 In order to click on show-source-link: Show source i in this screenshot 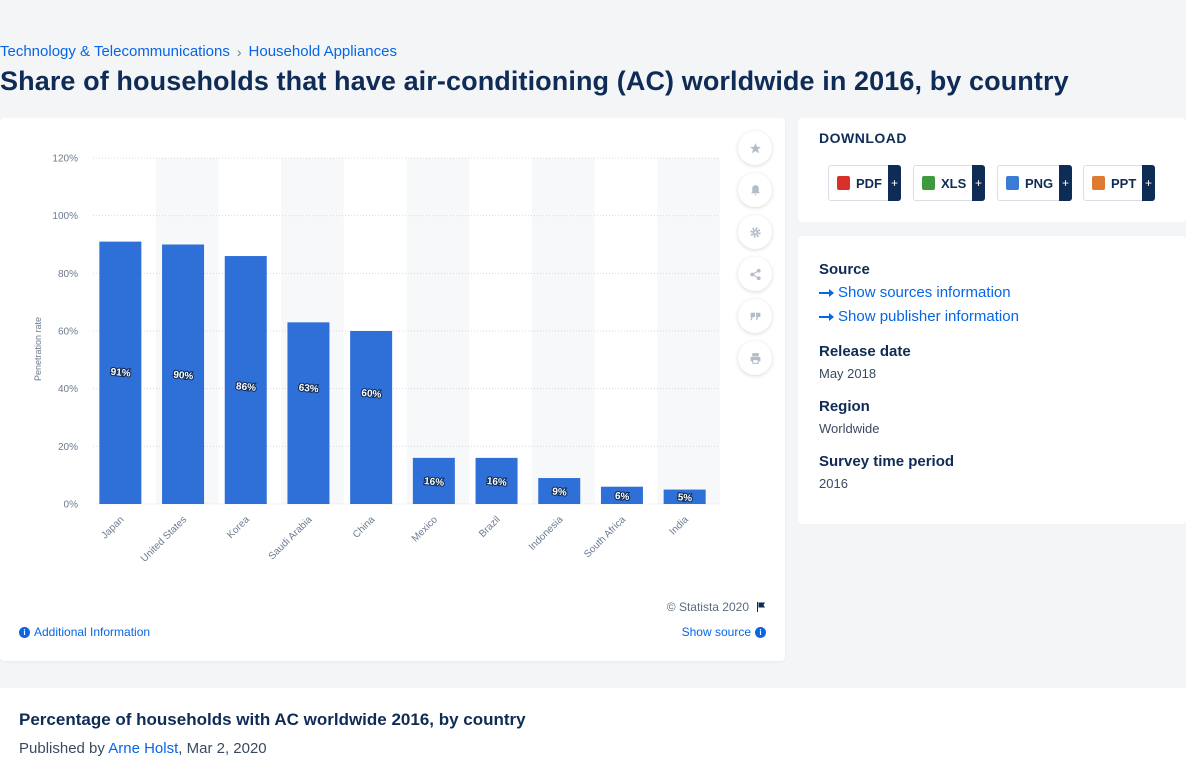, I will do `click(724, 632)`.